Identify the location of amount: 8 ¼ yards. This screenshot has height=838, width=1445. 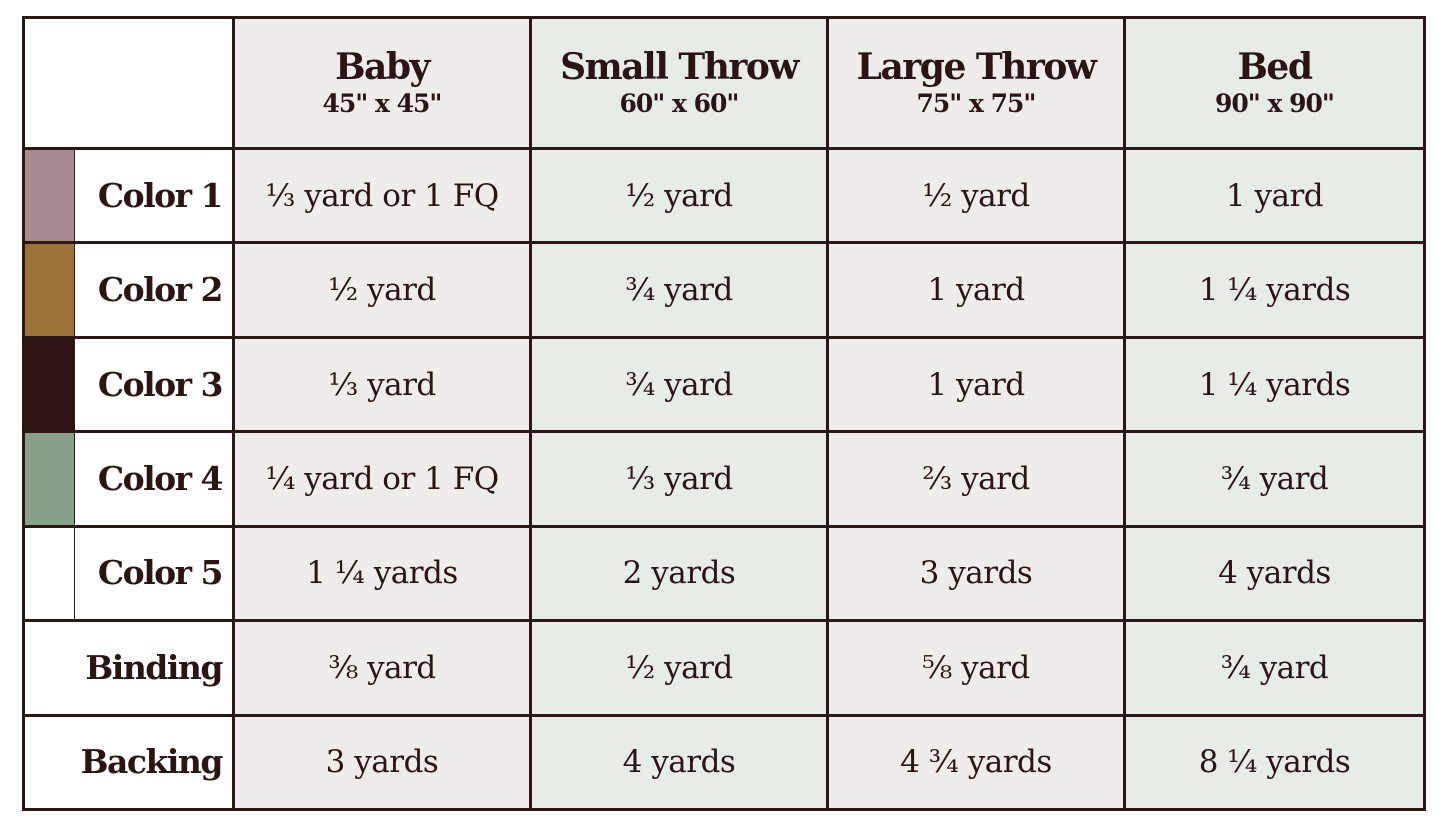
(1274, 762).